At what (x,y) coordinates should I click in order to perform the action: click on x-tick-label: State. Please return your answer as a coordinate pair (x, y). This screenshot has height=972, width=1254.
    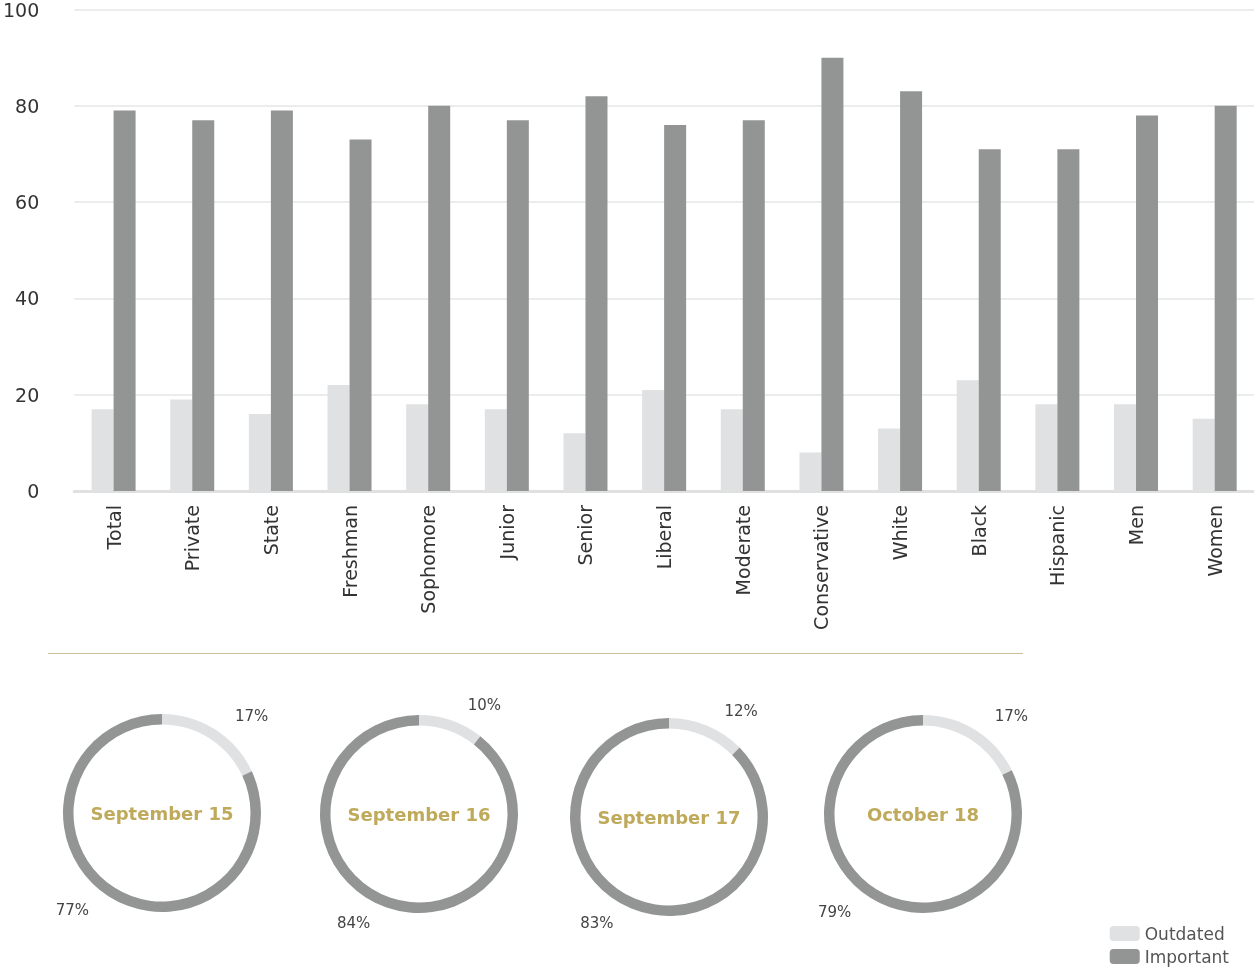
    Looking at the image, I should click on (270, 530).